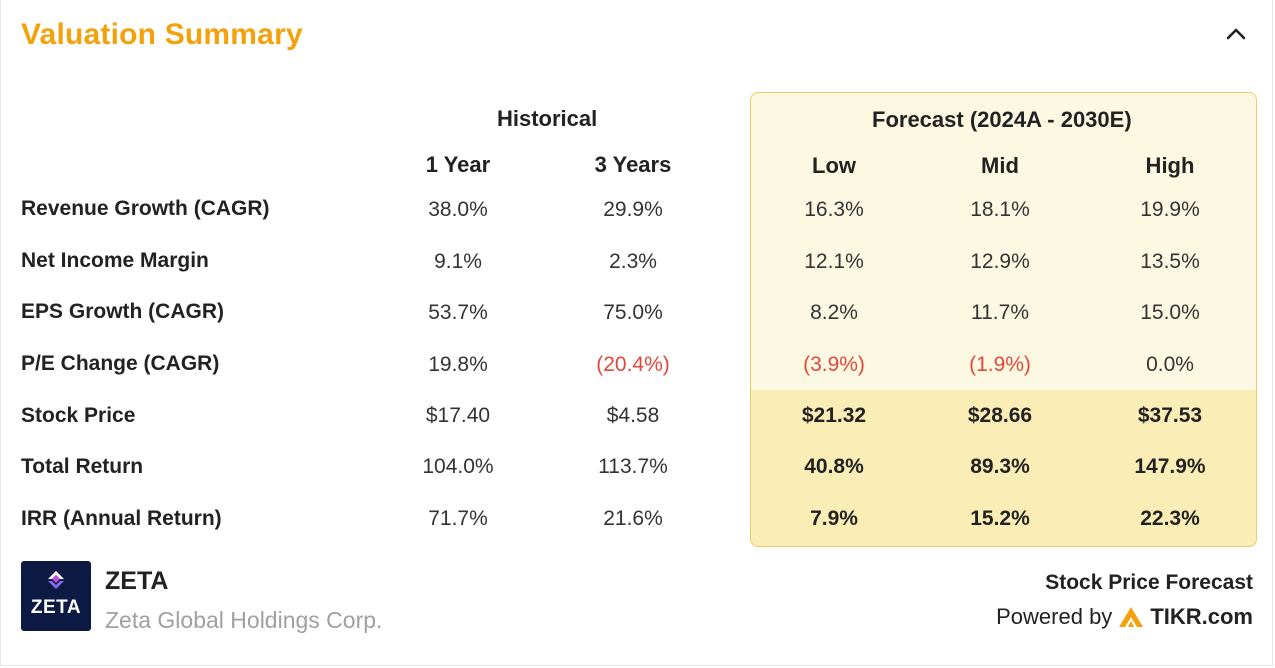 The image size is (1275, 668). I want to click on logo-text: ZETA, so click(56, 607).